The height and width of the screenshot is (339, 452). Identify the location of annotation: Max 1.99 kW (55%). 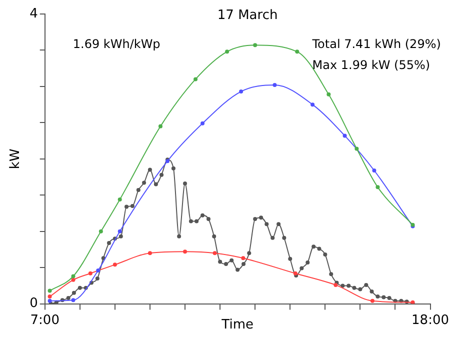
(371, 65).